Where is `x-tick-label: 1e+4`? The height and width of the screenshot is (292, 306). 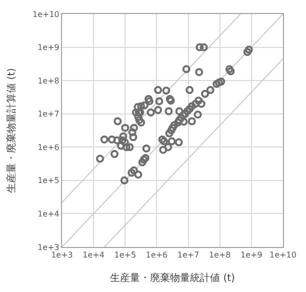 x-tick-label: 1e+4 is located at coordinates (93, 255).